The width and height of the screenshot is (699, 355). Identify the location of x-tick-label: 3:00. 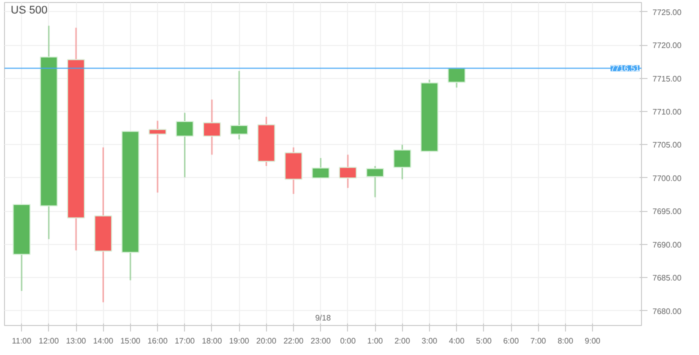
(430, 341).